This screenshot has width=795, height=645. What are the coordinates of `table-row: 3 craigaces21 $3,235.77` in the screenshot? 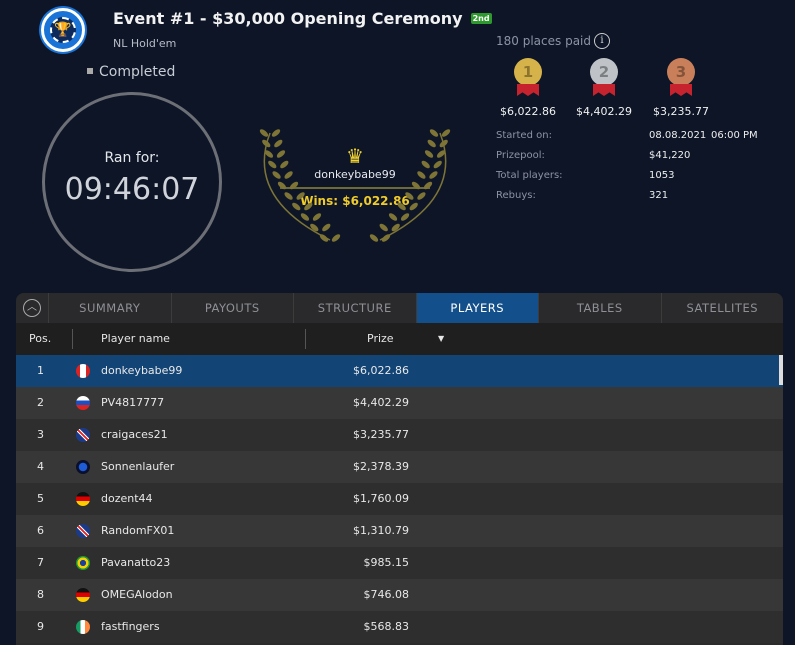 It's located at (399, 435).